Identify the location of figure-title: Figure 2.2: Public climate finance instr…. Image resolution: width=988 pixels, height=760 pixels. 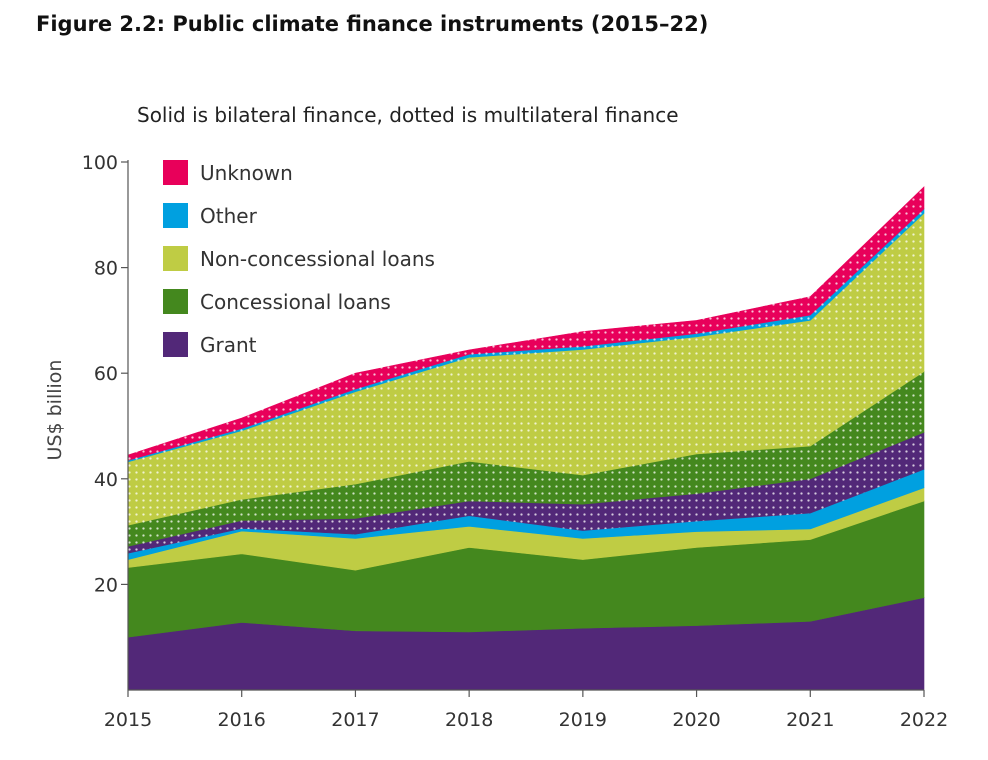
(372, 24).